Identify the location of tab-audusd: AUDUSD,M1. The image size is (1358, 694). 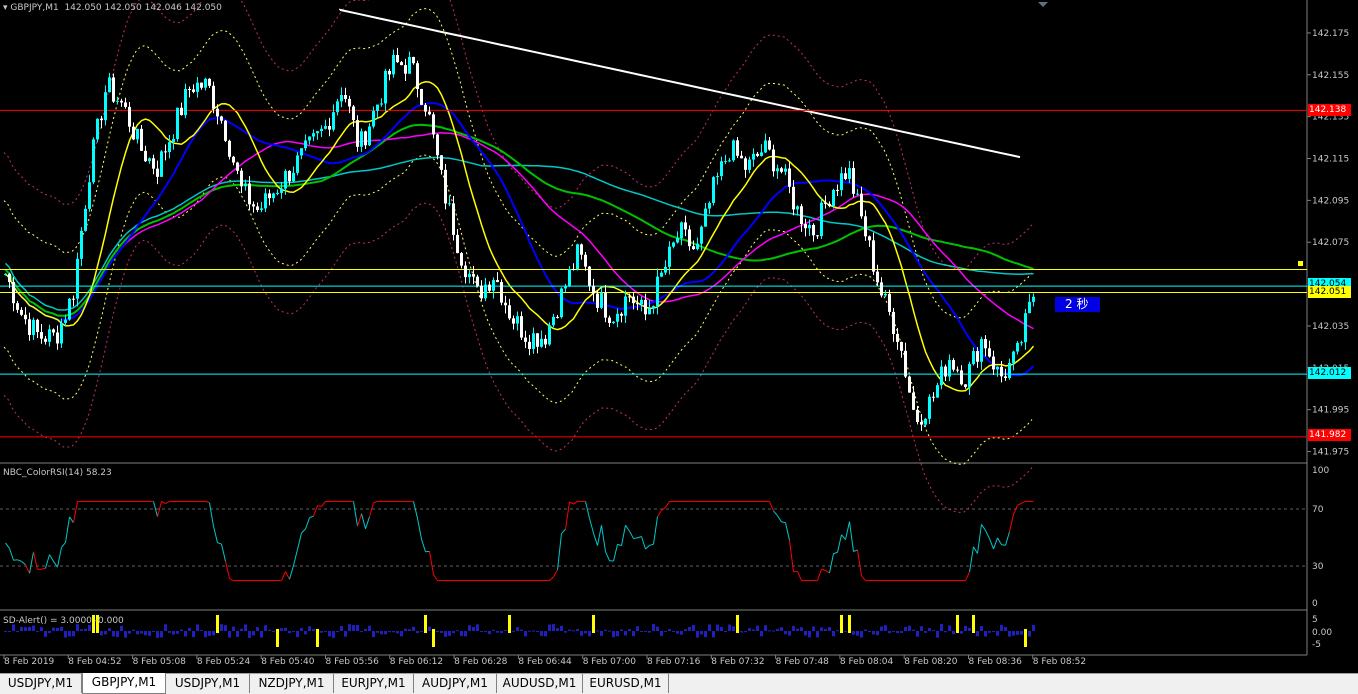
(540, 683).